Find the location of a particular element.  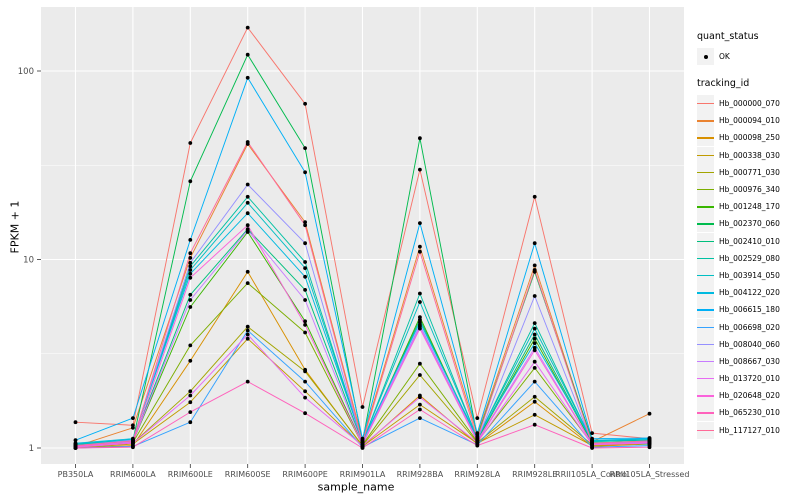

legend-item-Hb_000976_340: Hb_000976_340 is located at coordinates (747, 190).